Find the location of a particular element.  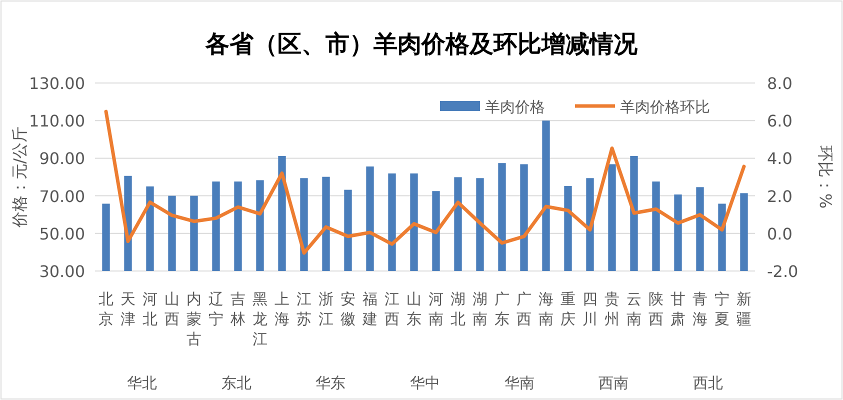

y2-tick-label: 2.0 is located at coordinates (779, 196).